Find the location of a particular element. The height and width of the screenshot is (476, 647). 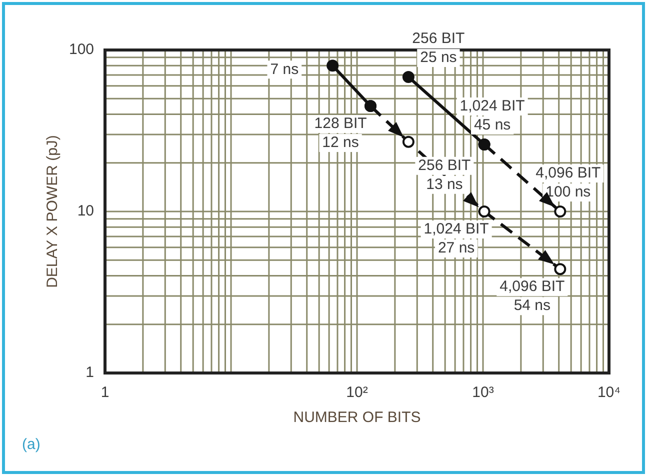

annotation: 7 ns is located at coordinates (284, 69).